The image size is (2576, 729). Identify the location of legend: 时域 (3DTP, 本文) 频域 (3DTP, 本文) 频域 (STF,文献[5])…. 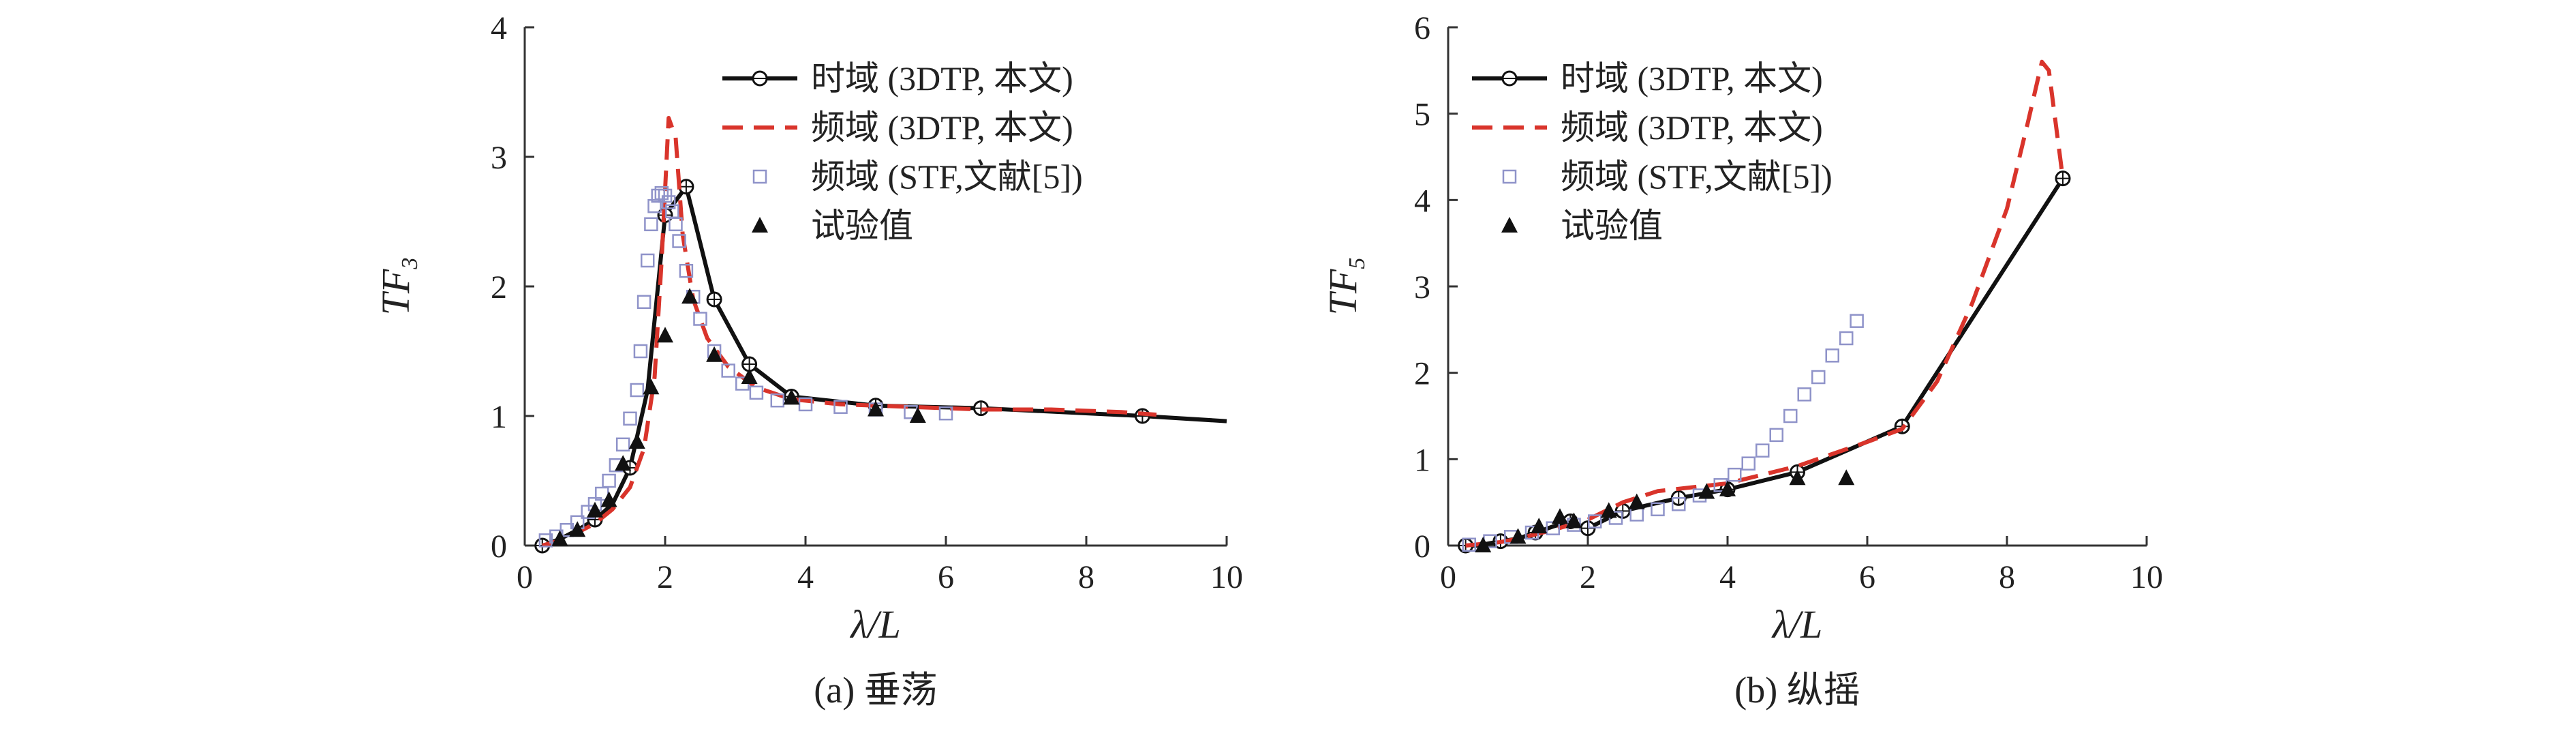
(1652, 152).